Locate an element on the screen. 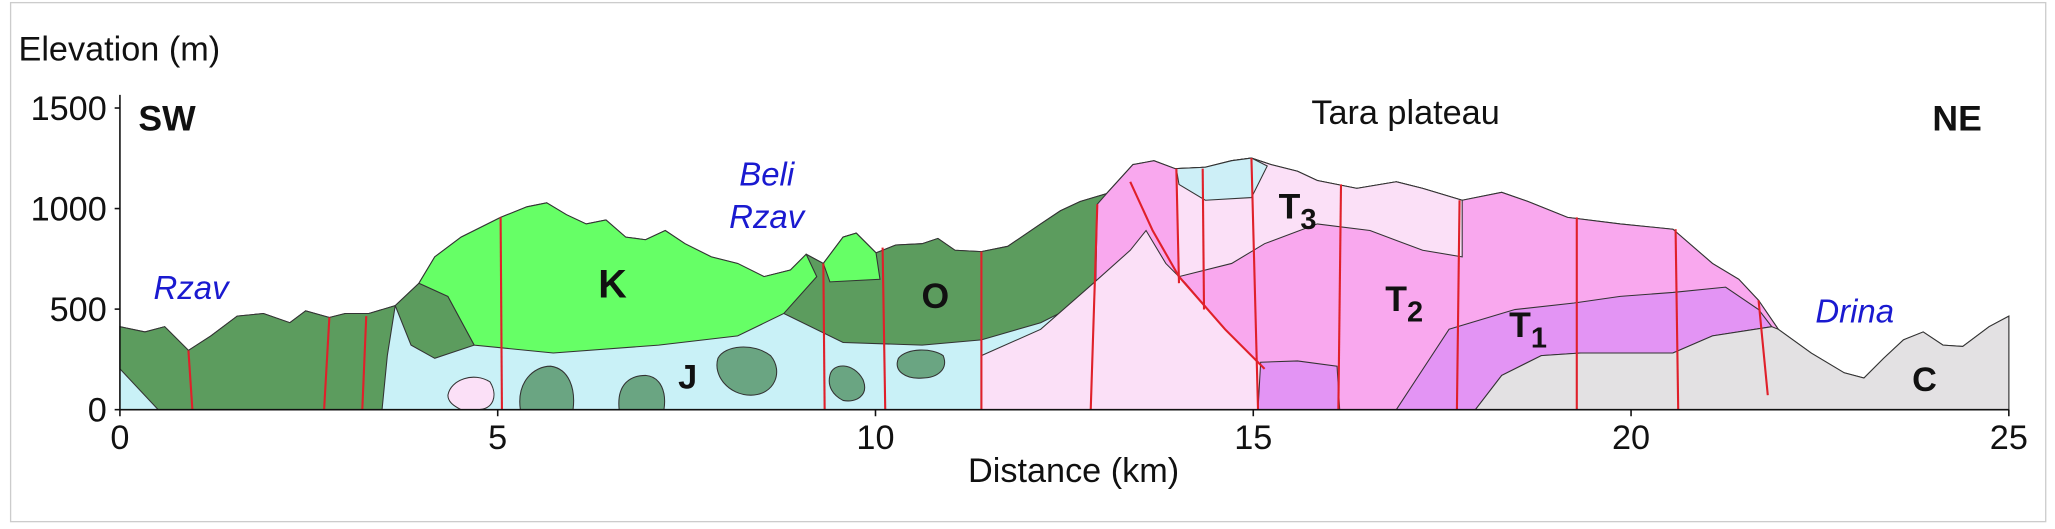 The height and width of the screenshot is (529, 2055). x-tick-label: 5 is located at coordinates (497, 438).